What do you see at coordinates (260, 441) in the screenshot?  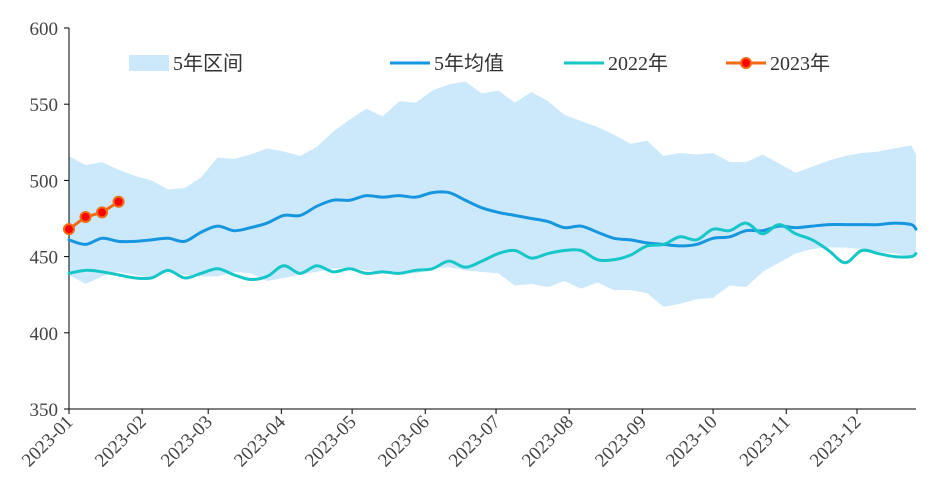 I see `x-tick-label: 2023-04` at bounding box center [260, 441].